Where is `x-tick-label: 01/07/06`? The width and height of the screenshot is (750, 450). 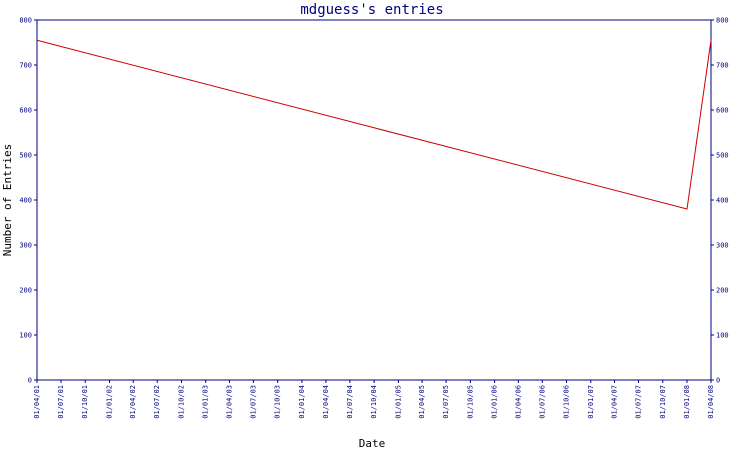
x-tick-label: 01/07/06 is located at coordinates (542, 402).